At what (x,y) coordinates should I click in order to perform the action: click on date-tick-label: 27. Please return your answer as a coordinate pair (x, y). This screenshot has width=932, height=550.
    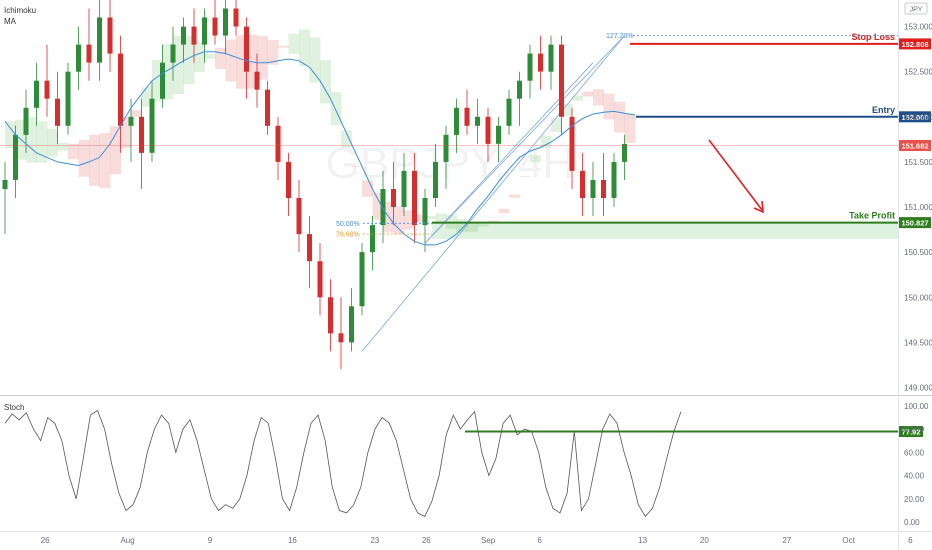
    Looking at the image, I should click on (786, 540).